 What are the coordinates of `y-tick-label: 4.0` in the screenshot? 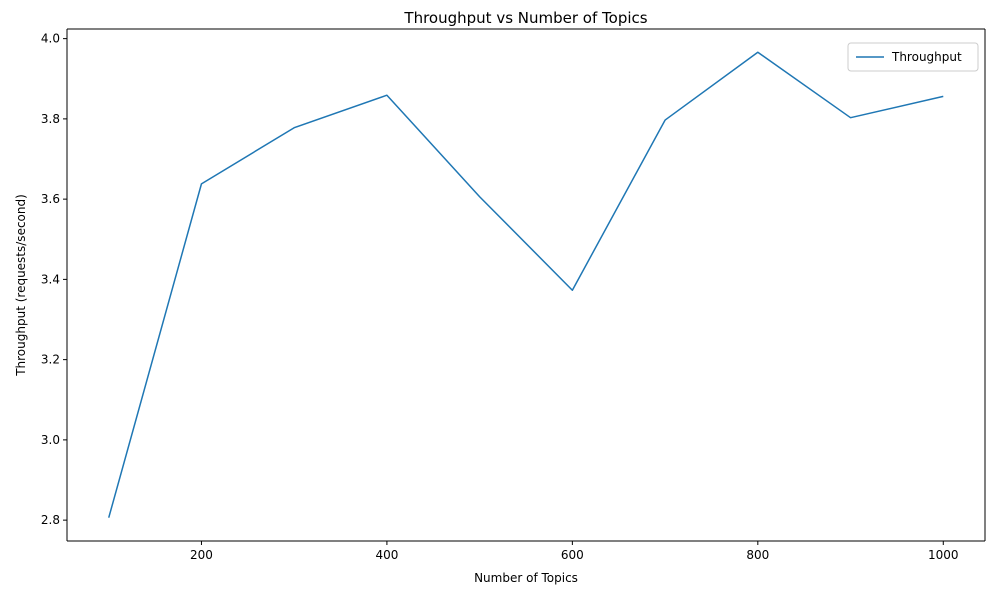 It's located at (50, 39).